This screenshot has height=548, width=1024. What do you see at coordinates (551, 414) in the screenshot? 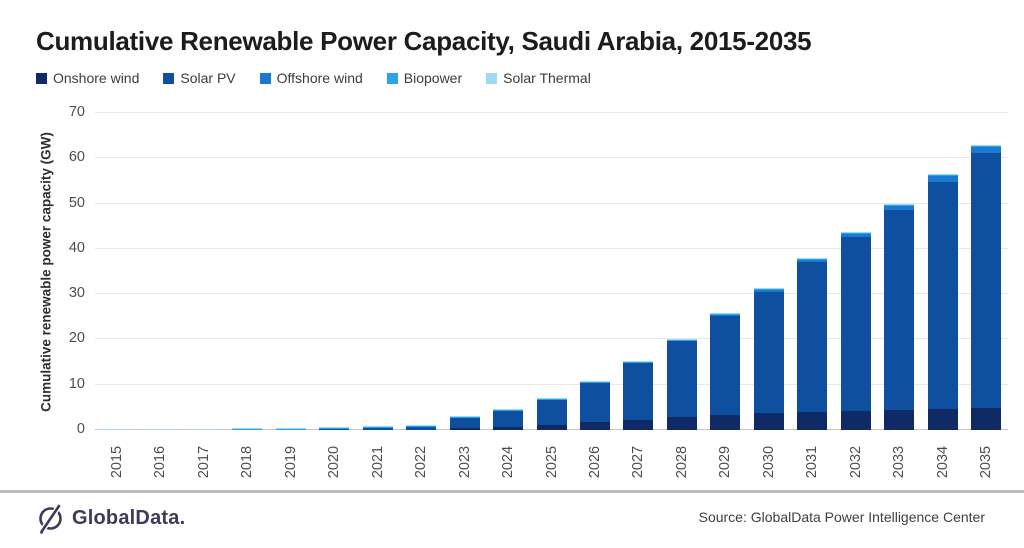
I see `bar-2025` at bounding box center [551, 414].